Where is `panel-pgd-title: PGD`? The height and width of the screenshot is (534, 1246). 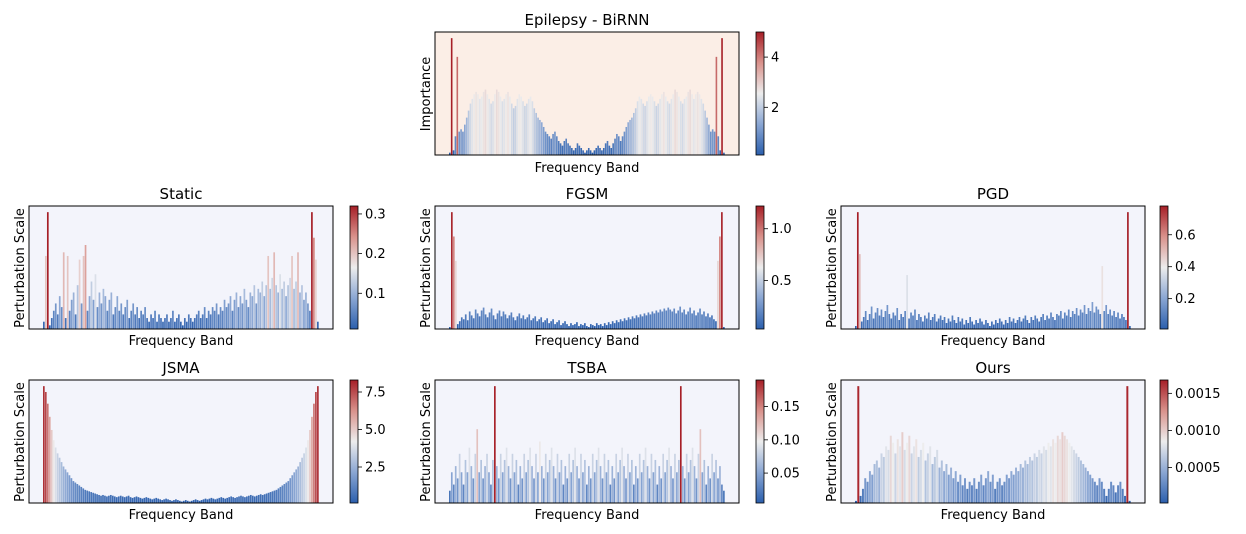
panel-pgd-title: PGD is located at coordinates (993, 194).